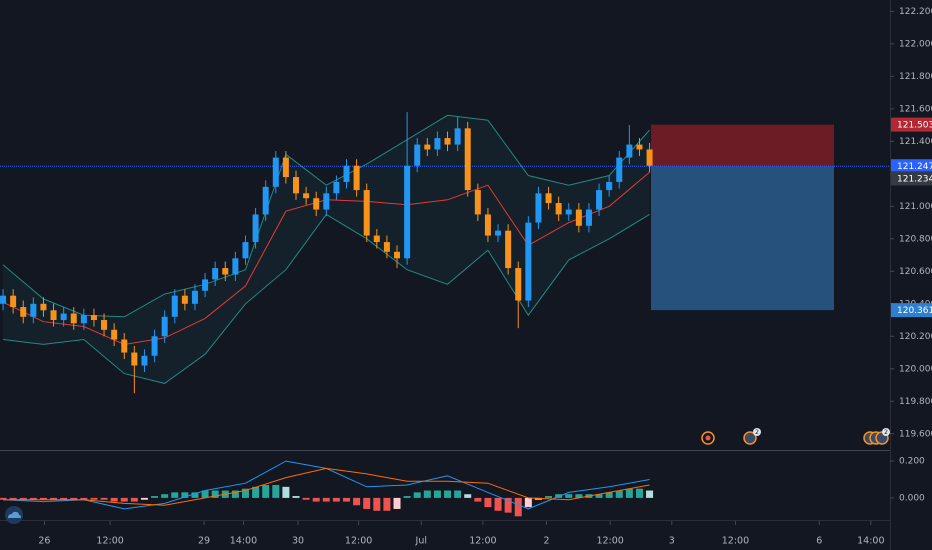 This screenshot has width=932, height=550. I want to click on event-marker, so click(750, 438).